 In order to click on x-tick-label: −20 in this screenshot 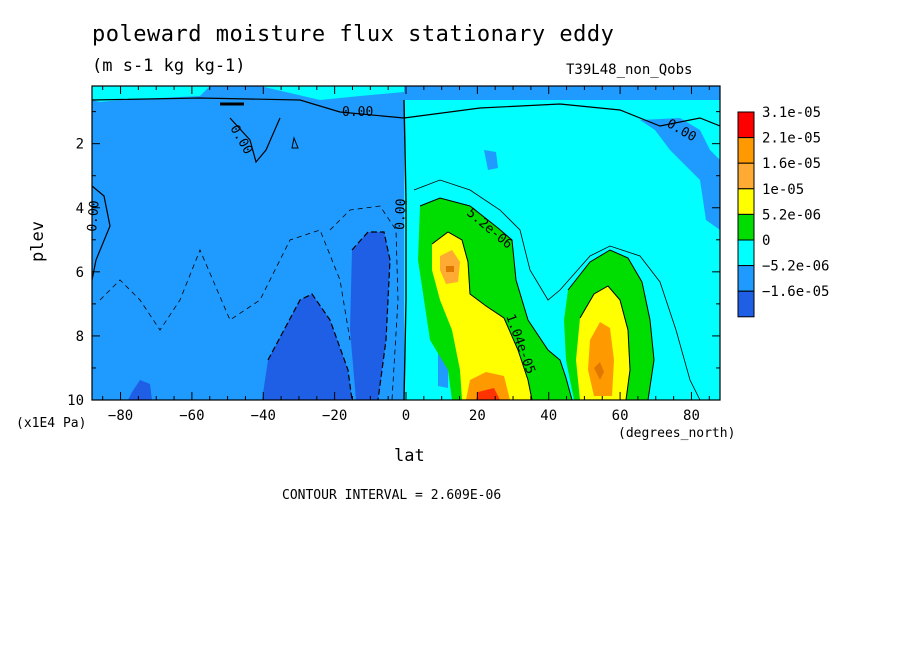, I will do `click(334, 416)`.